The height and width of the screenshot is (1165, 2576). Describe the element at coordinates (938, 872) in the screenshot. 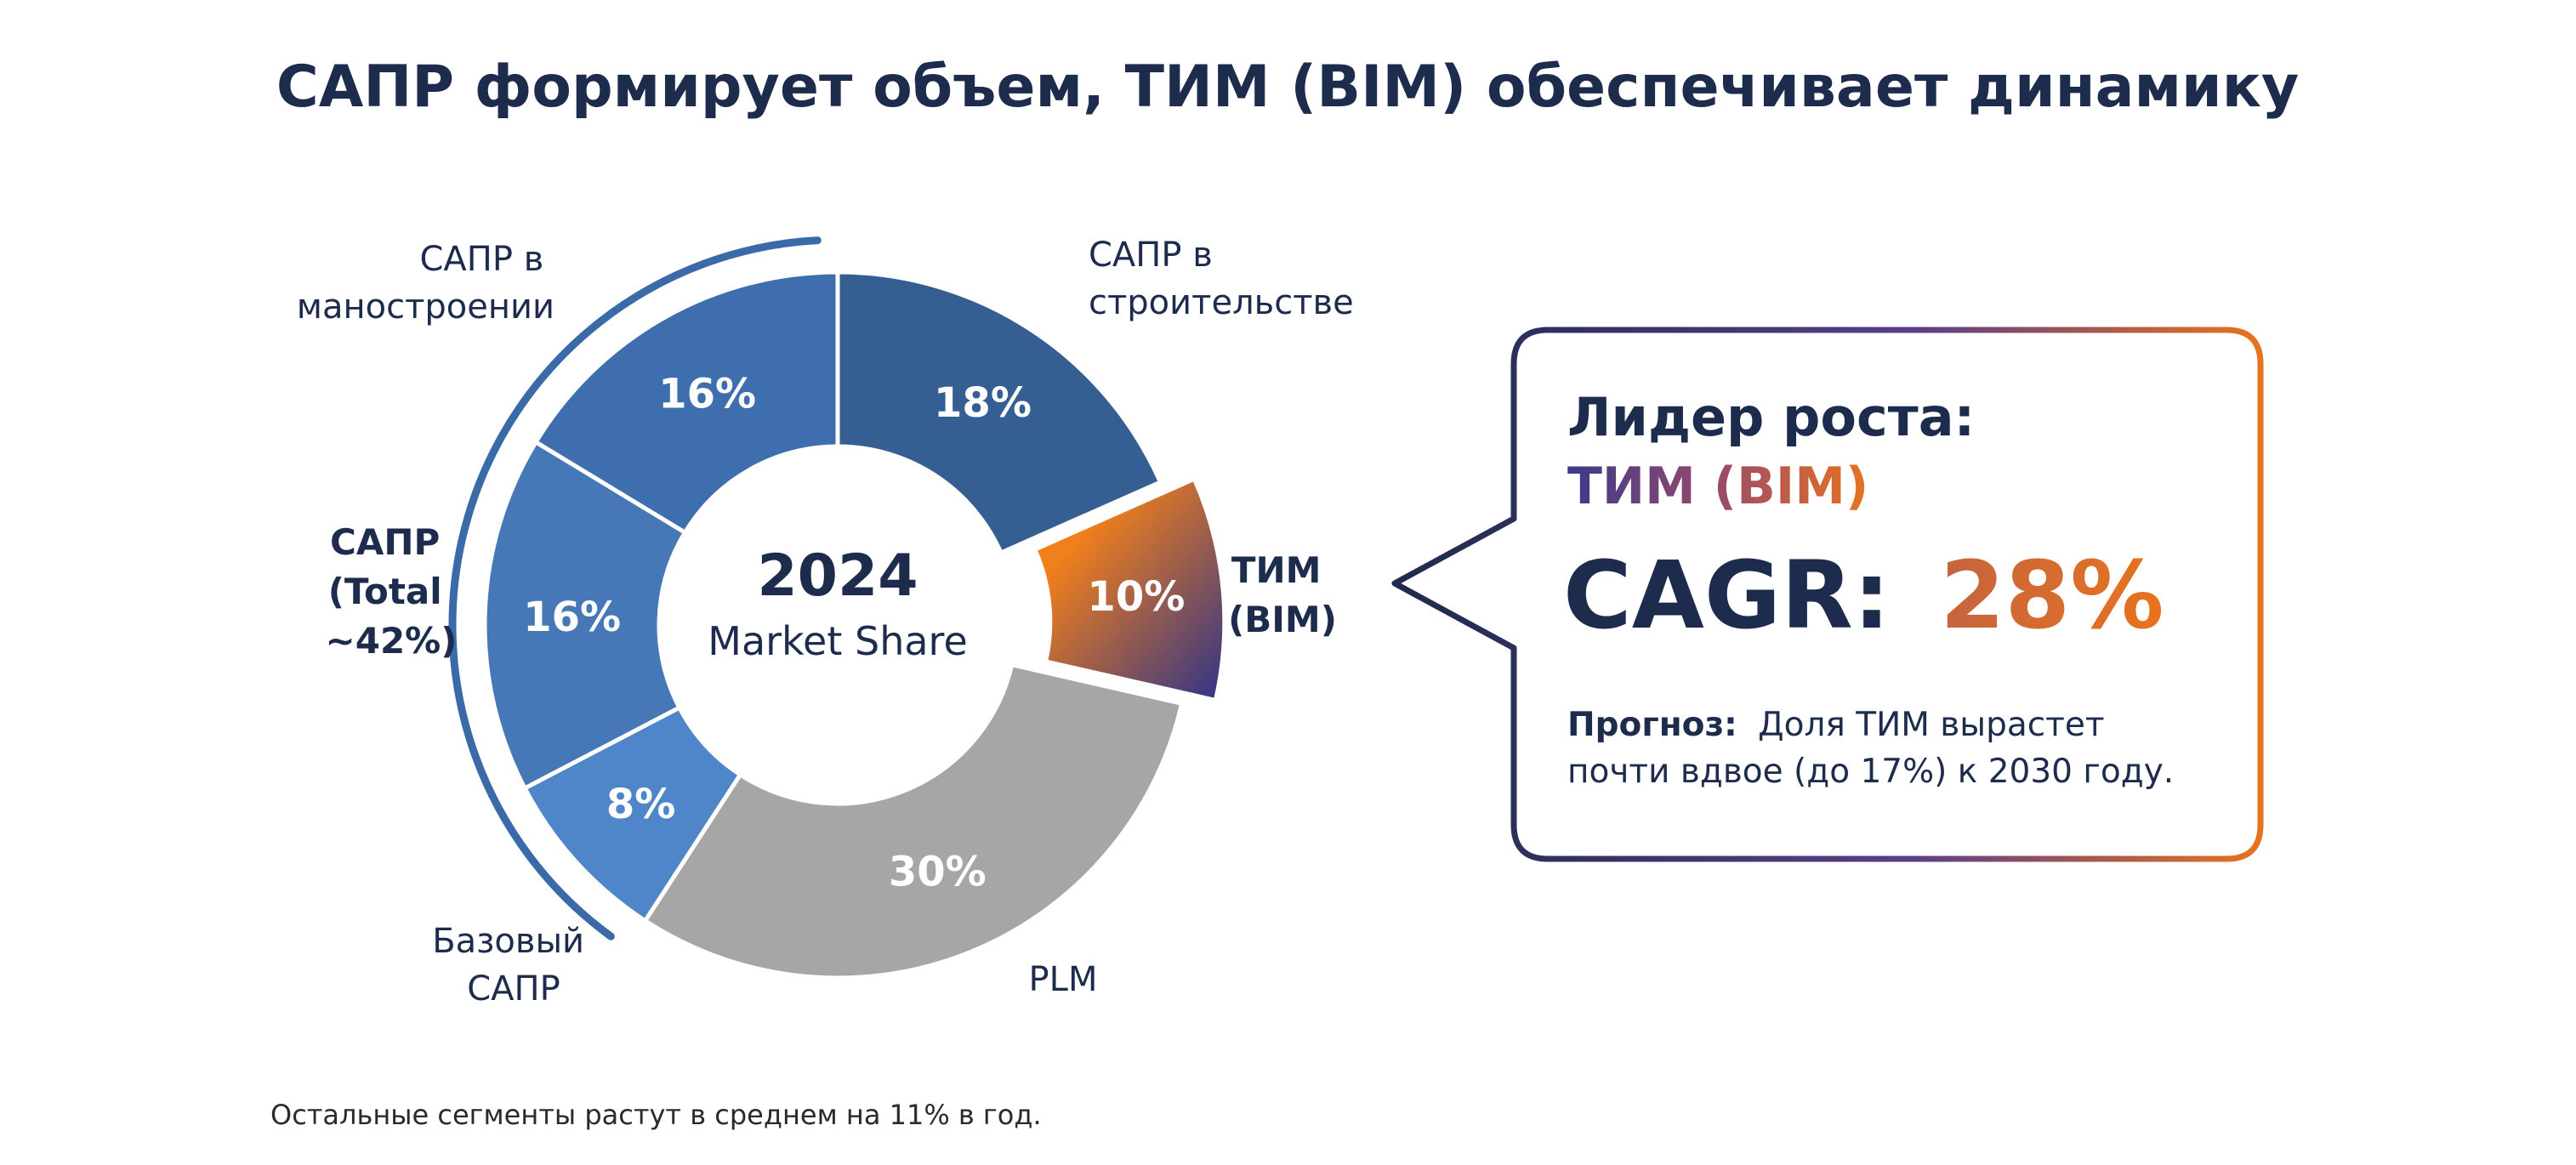

I see `slice-value-plm: 30%` at that location.